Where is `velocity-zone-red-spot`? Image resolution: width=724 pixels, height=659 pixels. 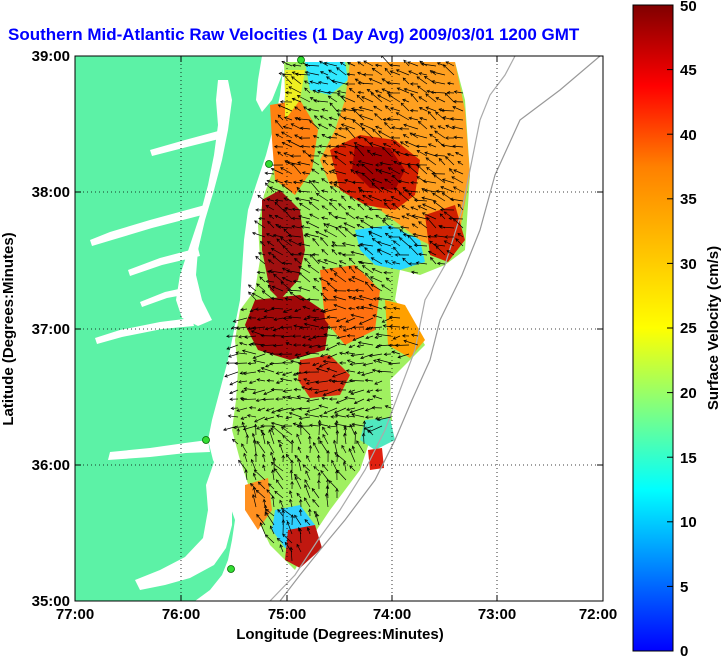 velocity-zone-red-spot is located at coordinates (376, 459).